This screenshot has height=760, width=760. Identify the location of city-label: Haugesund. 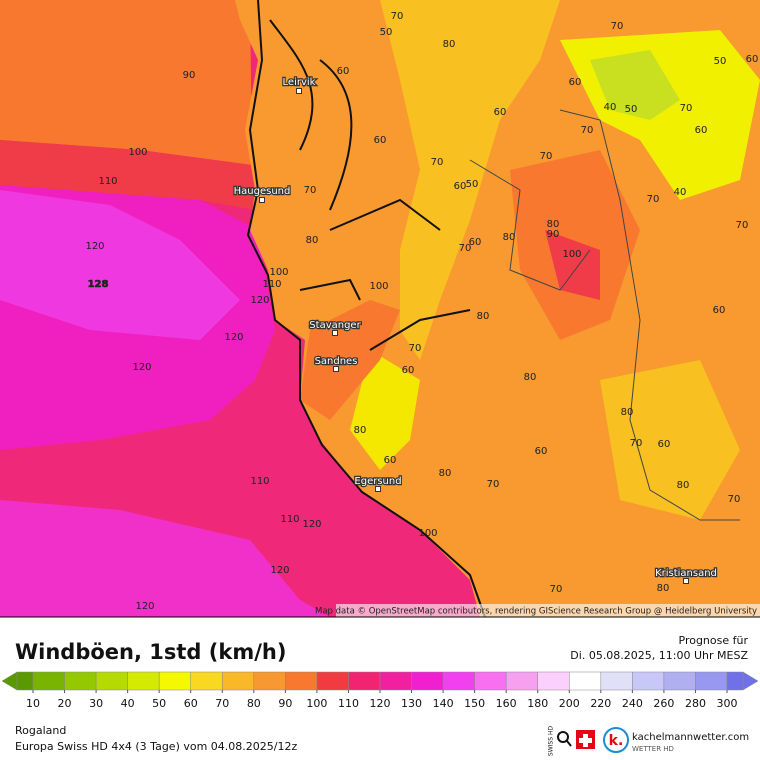
(262, 191).